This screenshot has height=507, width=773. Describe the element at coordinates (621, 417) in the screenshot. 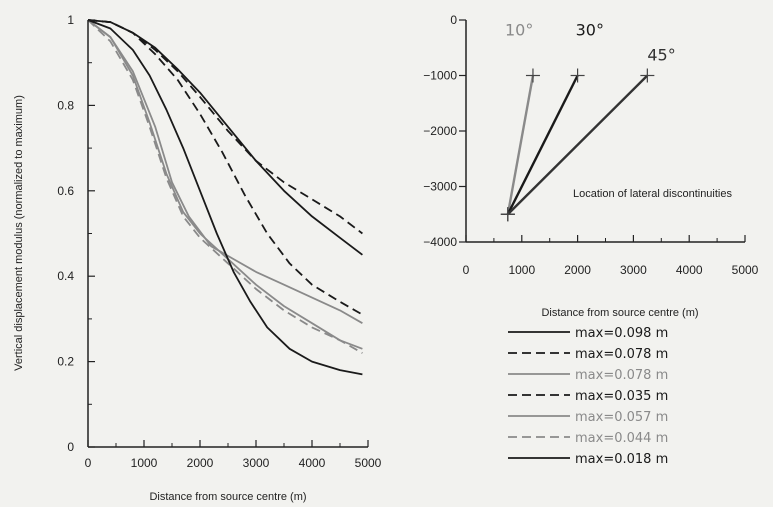

I see `legend-label: max=0.057 m` at that location.